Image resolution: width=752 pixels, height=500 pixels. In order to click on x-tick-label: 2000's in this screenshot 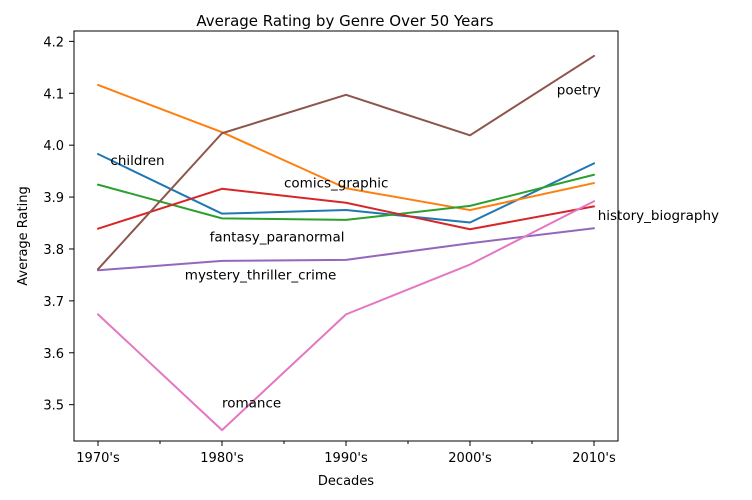, I will do `click(470, 458)`.